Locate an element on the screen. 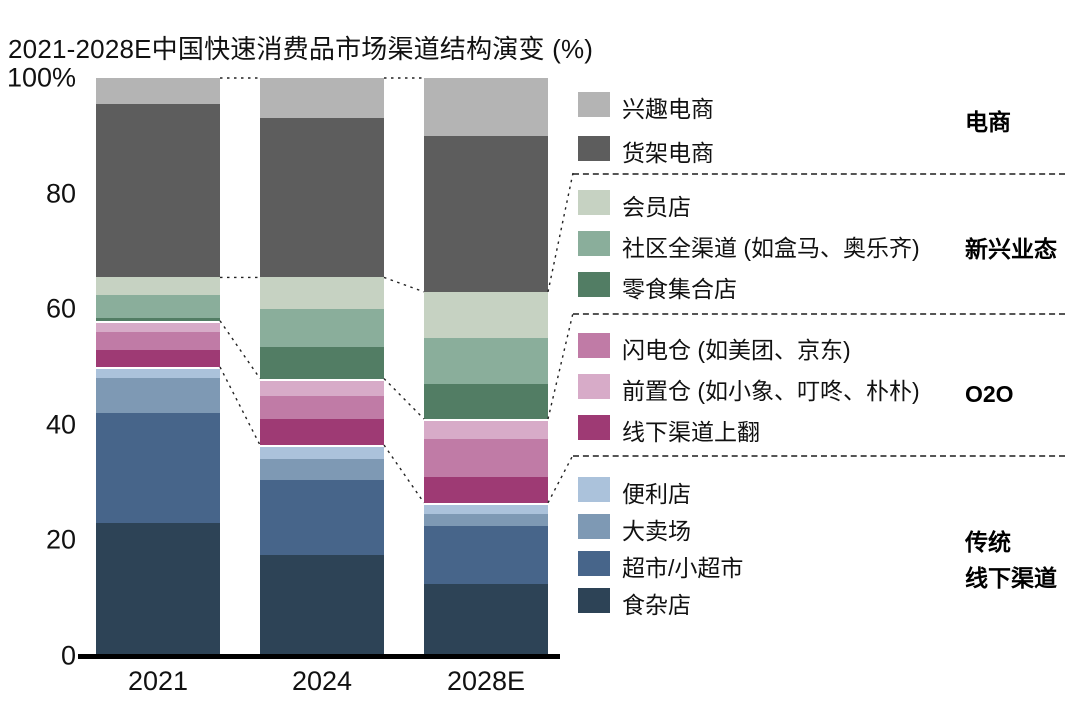  chart-title: 2021-2028E中国快速消费品市场渠道结构演变 (%) is located at coordinates (301, 49).